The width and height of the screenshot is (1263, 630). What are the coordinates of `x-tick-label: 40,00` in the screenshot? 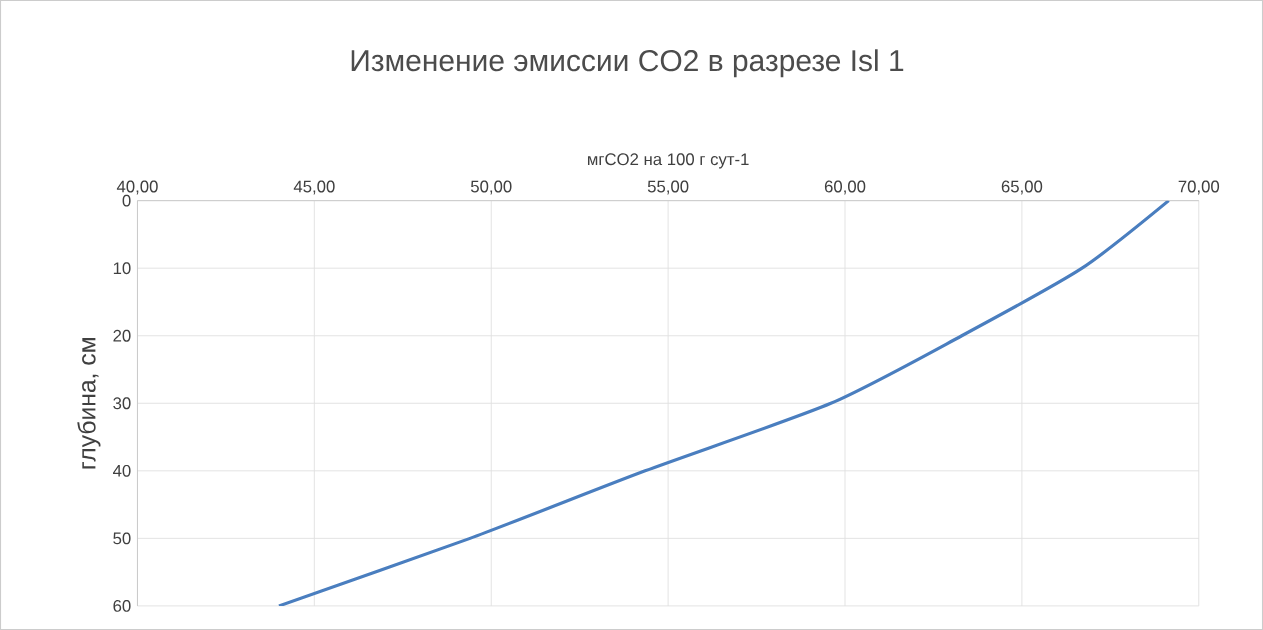 It's located at (137, 187).